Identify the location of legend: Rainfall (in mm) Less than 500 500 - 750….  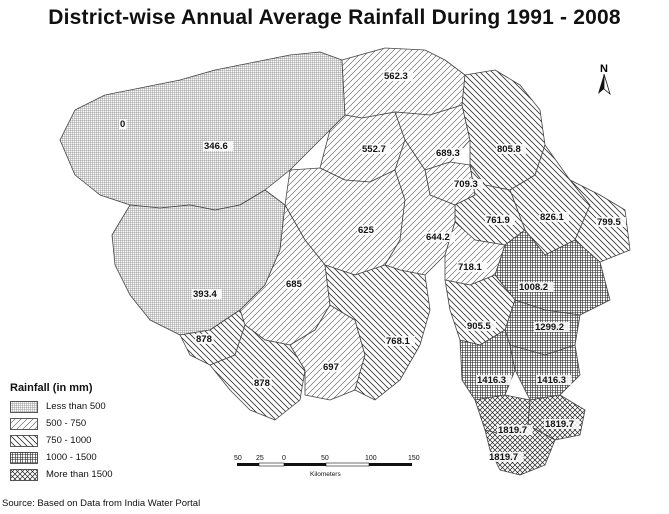
(85, 432).